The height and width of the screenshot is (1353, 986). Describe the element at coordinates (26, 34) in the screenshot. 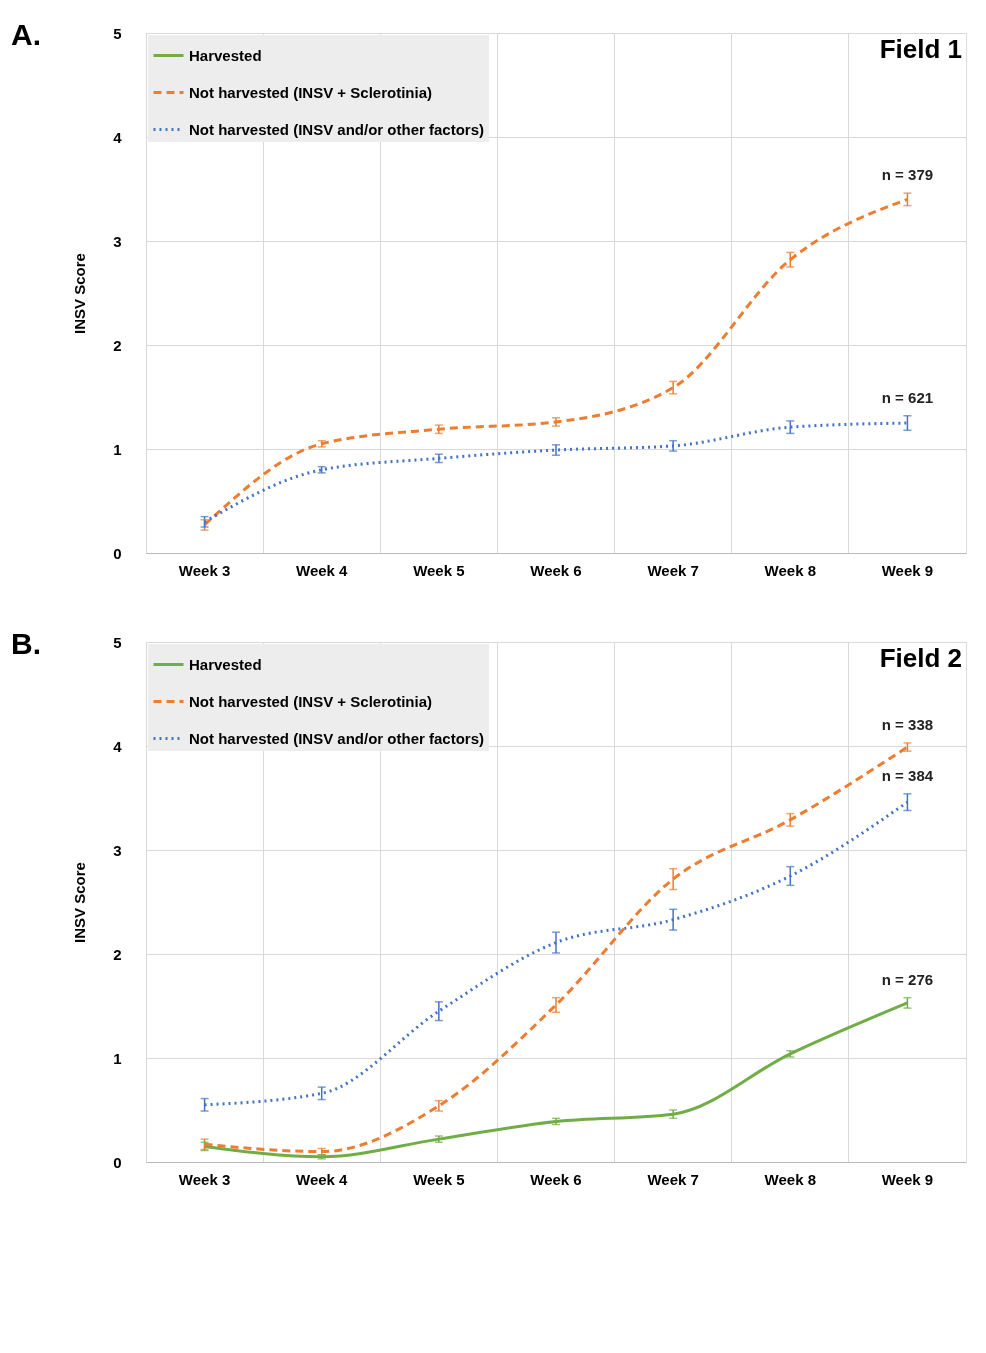

I see `text: A.` at that location.